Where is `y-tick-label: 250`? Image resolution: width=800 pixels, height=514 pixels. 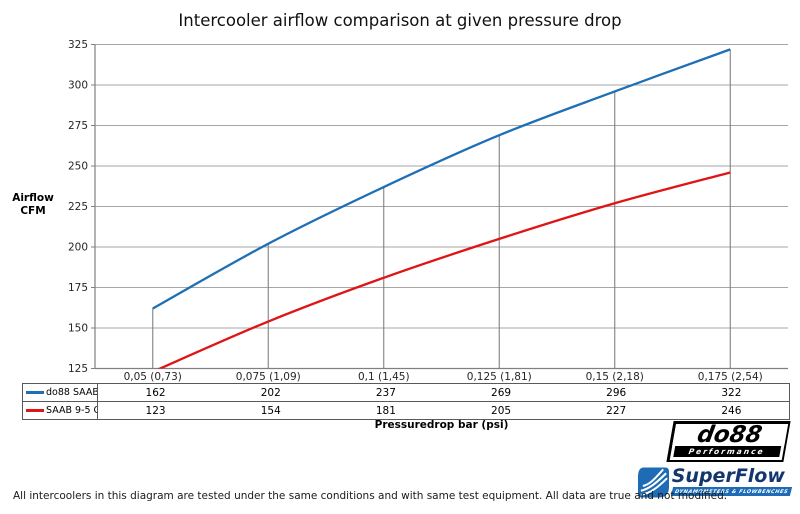
y-tick-label: 250 is located at coordinates (78, 167).